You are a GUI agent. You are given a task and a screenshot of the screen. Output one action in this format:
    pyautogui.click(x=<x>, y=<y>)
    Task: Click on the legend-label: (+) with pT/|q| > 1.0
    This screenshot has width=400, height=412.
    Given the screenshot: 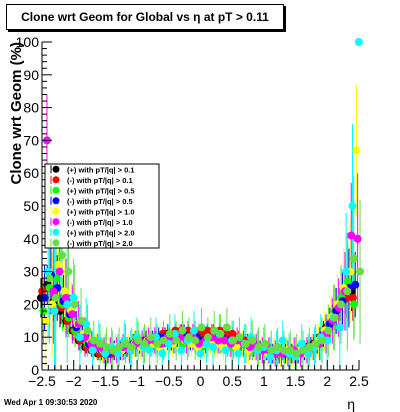 What is the action you would take?
    pyautogui.click(x=101, y=211)
    